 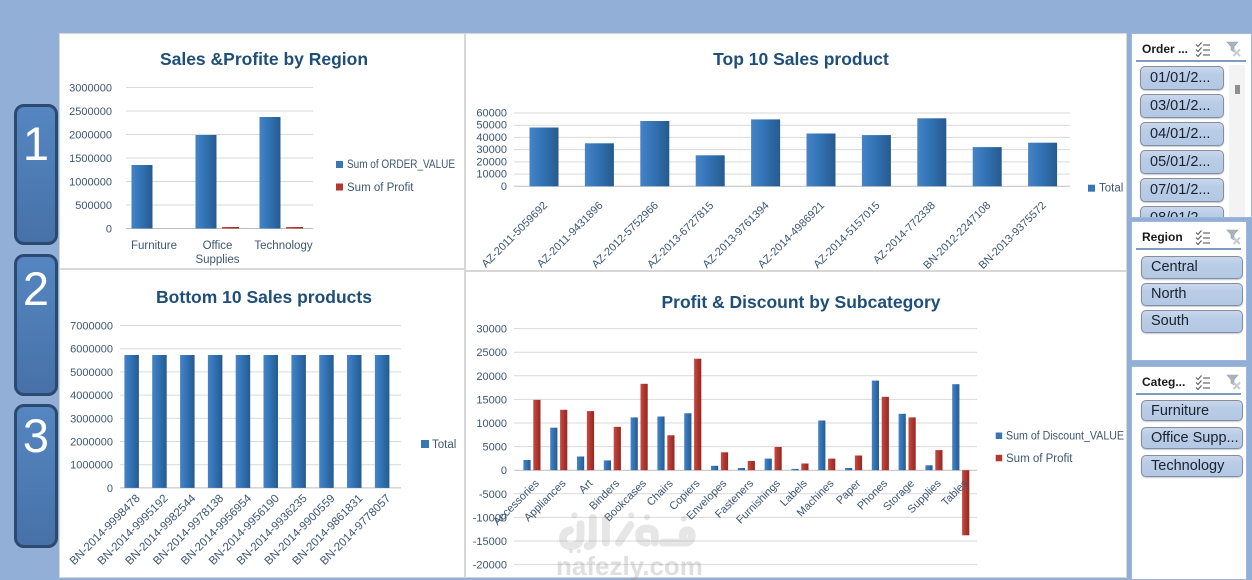 I want to click on svg-text: Technology, so click(x=283, y=246).